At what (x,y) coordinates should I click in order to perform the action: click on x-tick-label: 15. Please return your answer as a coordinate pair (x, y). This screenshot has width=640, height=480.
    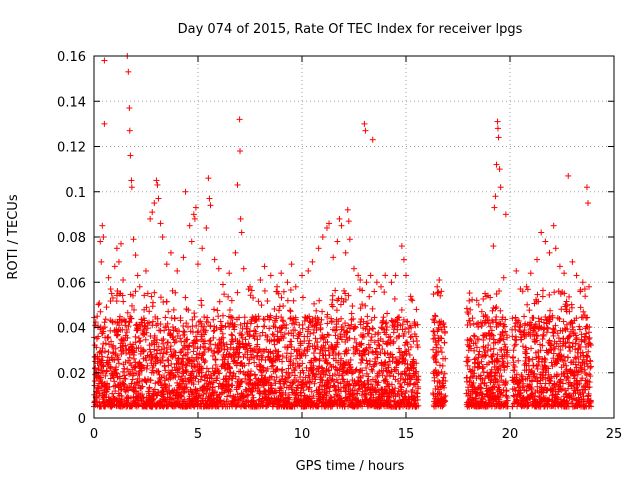
    Looking at the image, I should click on (406, 434).